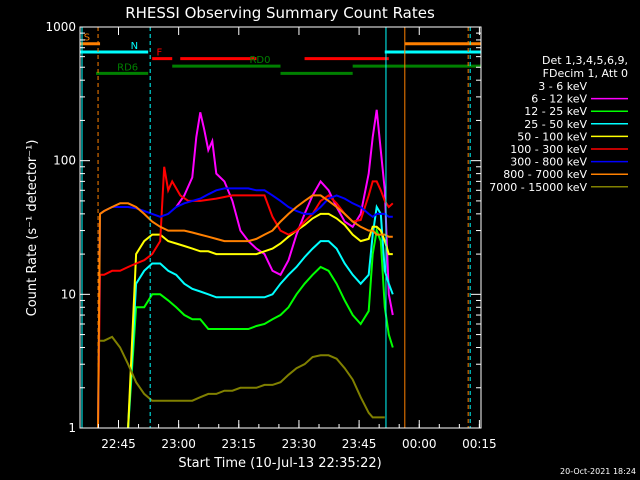  Describe the element at coordinates (559, 99) in the screenshot. I see `legend-label-1: 6 - 12 keV` at that location.